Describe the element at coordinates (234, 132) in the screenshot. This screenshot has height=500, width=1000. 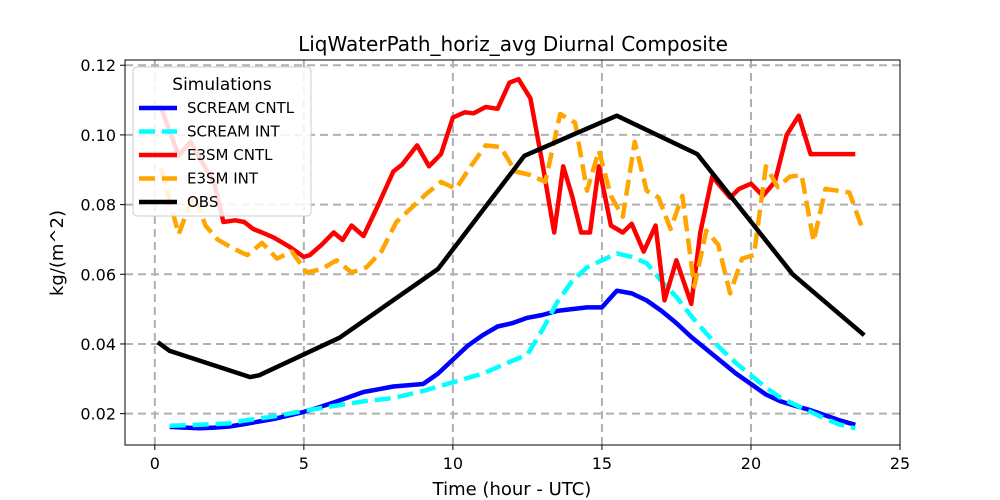
I see `legend-label-scream-int: SCREAM INT` at that location.